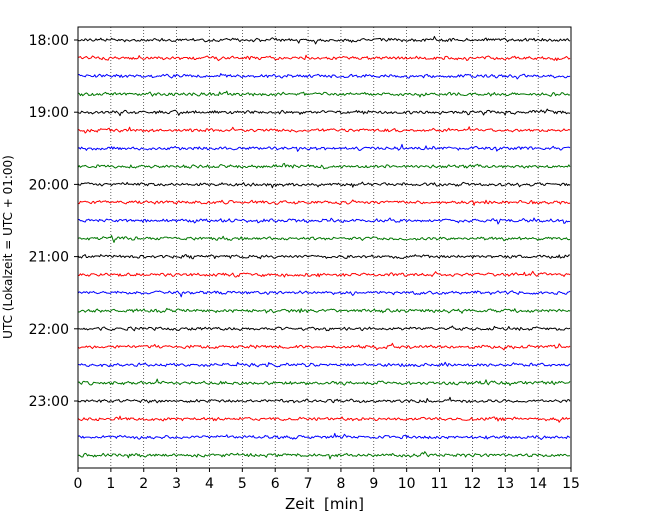  What do you see at coordinates (78, 484) in the screenshot?
I see `x-tick-label: 0` at bounding box center [78, 484].